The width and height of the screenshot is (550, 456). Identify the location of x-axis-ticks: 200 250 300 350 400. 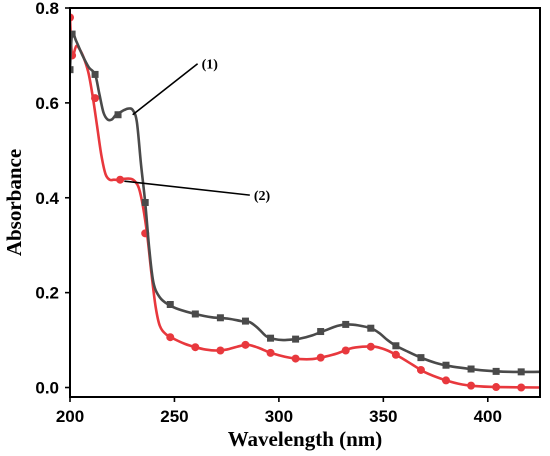
(279, 411).